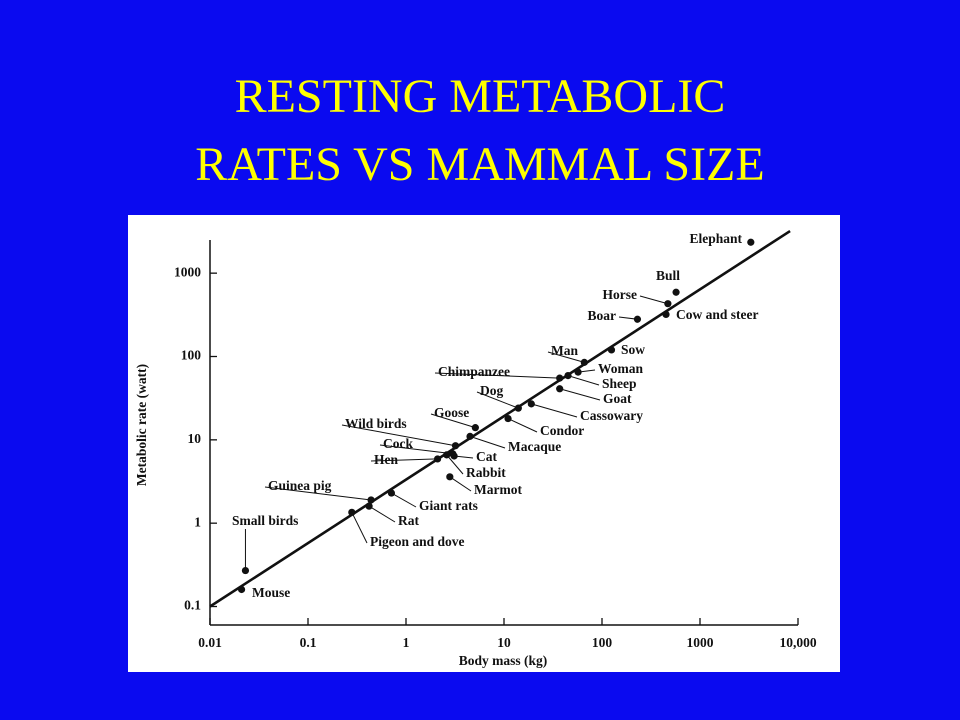 The height and width of the screenshot is (720, 960). I want to click on title-line: RESTING METABOLIC, so click(480, 96).